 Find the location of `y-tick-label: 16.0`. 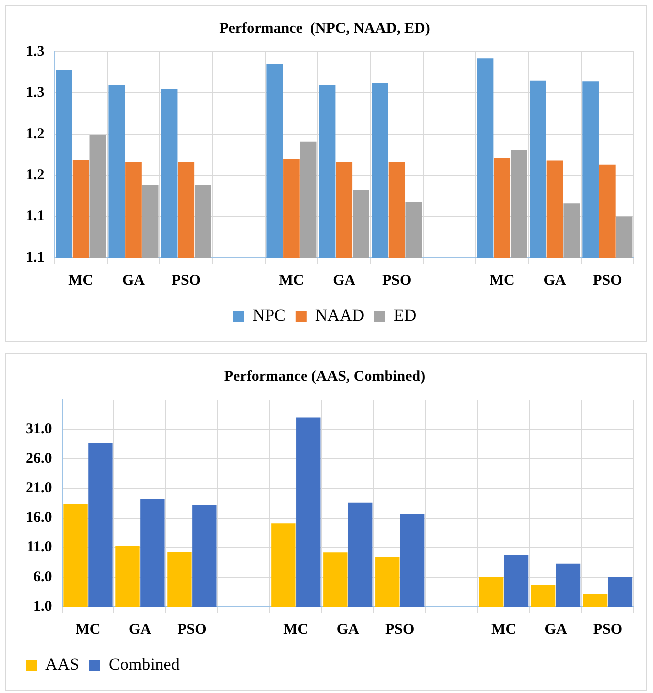

y-tick-label: 16.0 is located at coordinates (39, 518).